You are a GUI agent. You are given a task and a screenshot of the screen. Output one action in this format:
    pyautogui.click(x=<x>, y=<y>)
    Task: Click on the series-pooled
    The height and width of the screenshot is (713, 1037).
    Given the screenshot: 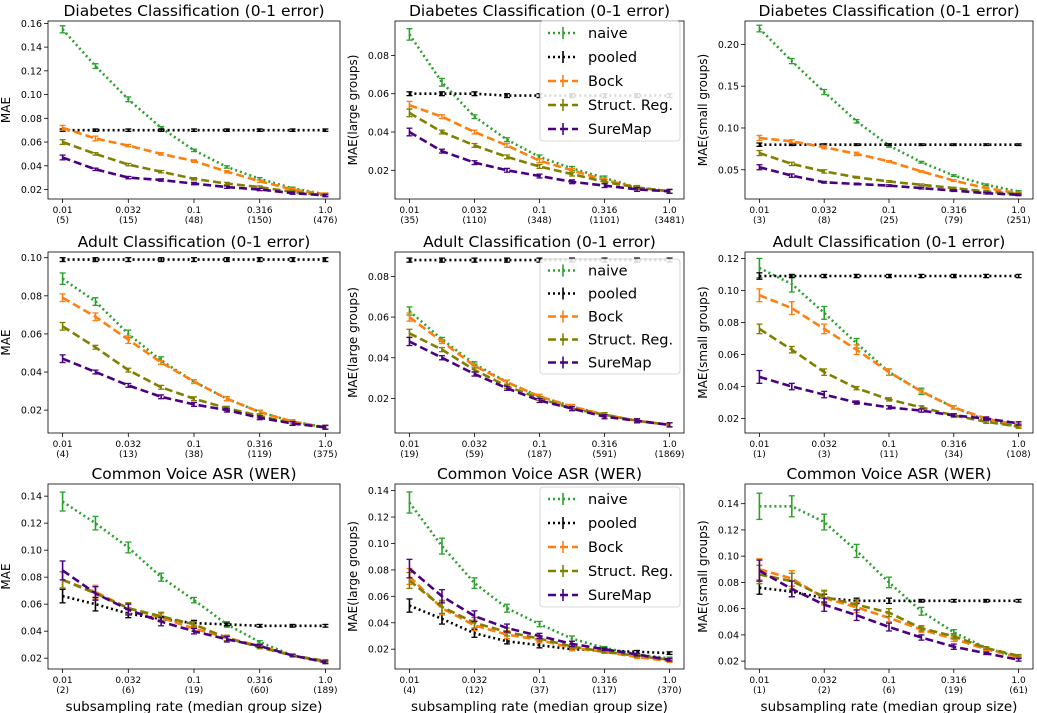 What is the action you would take?
    pyautogui.click(x=889, y=276)
    